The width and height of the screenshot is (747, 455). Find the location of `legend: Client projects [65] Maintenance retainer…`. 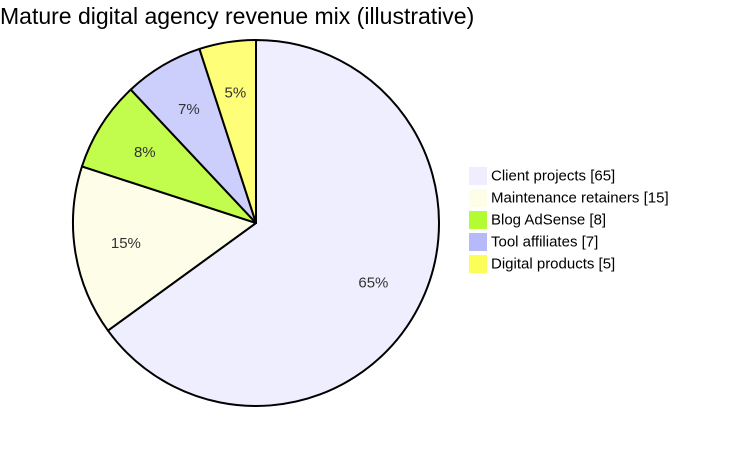

legend: Client projects [65] Maintenance retainer… is located at coordinates (569, 220).